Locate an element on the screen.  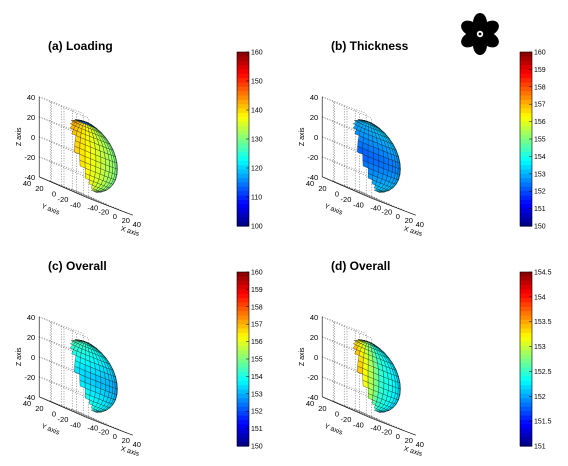
y-axis-line is located at coordinates (347, 407).